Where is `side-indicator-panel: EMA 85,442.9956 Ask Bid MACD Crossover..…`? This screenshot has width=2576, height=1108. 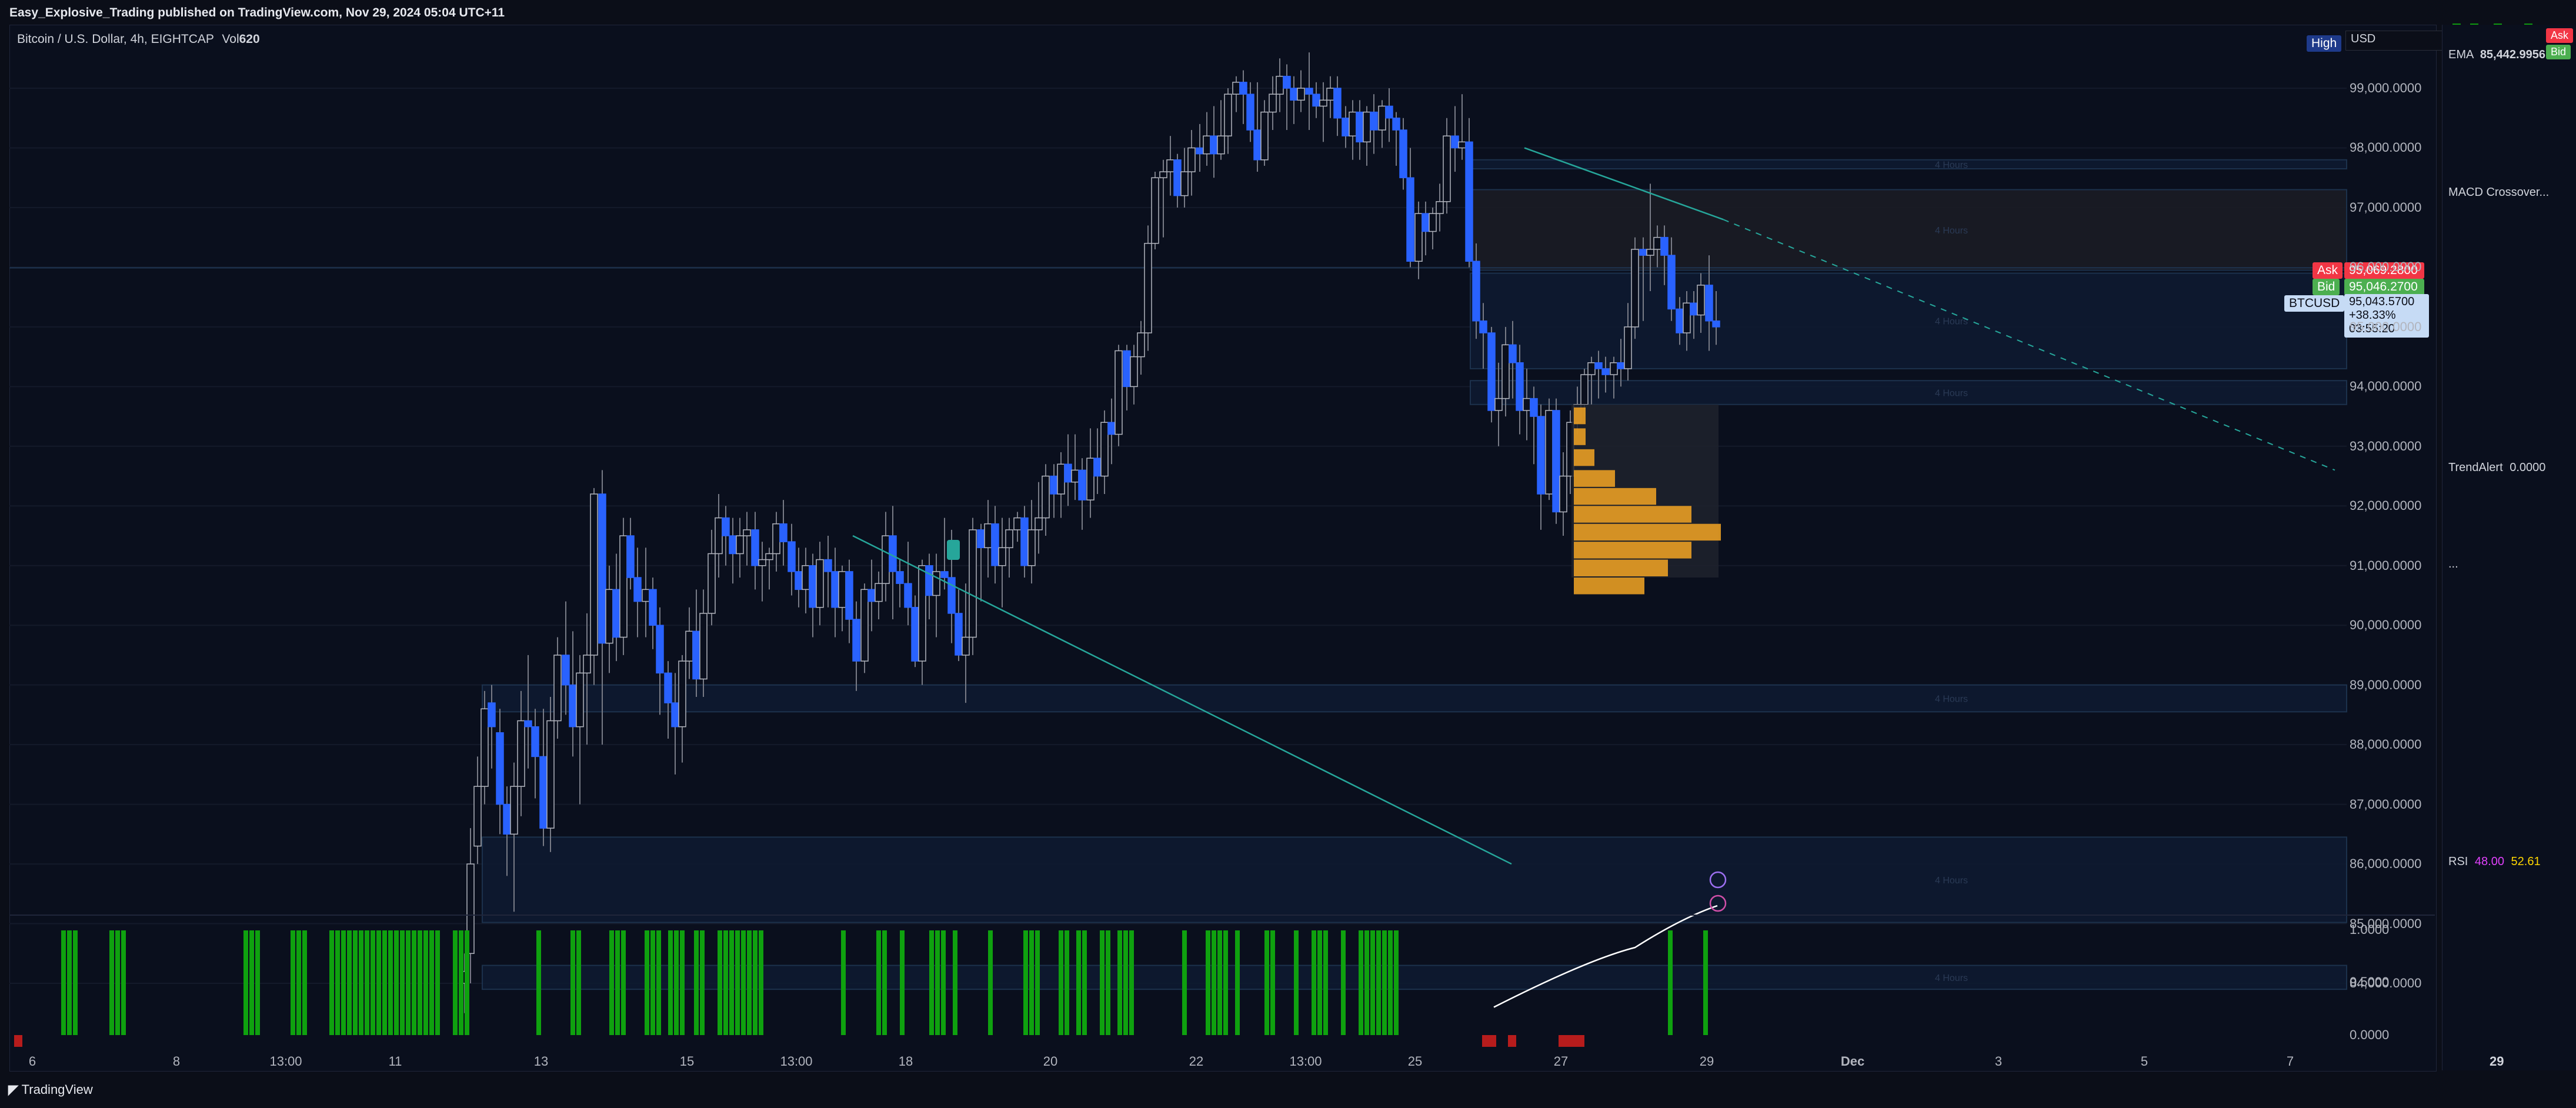 side-indicator-panel: EMA 85,442.9956 Ask Bid MACD Crossover..… is located at coordinates (2509, 547).